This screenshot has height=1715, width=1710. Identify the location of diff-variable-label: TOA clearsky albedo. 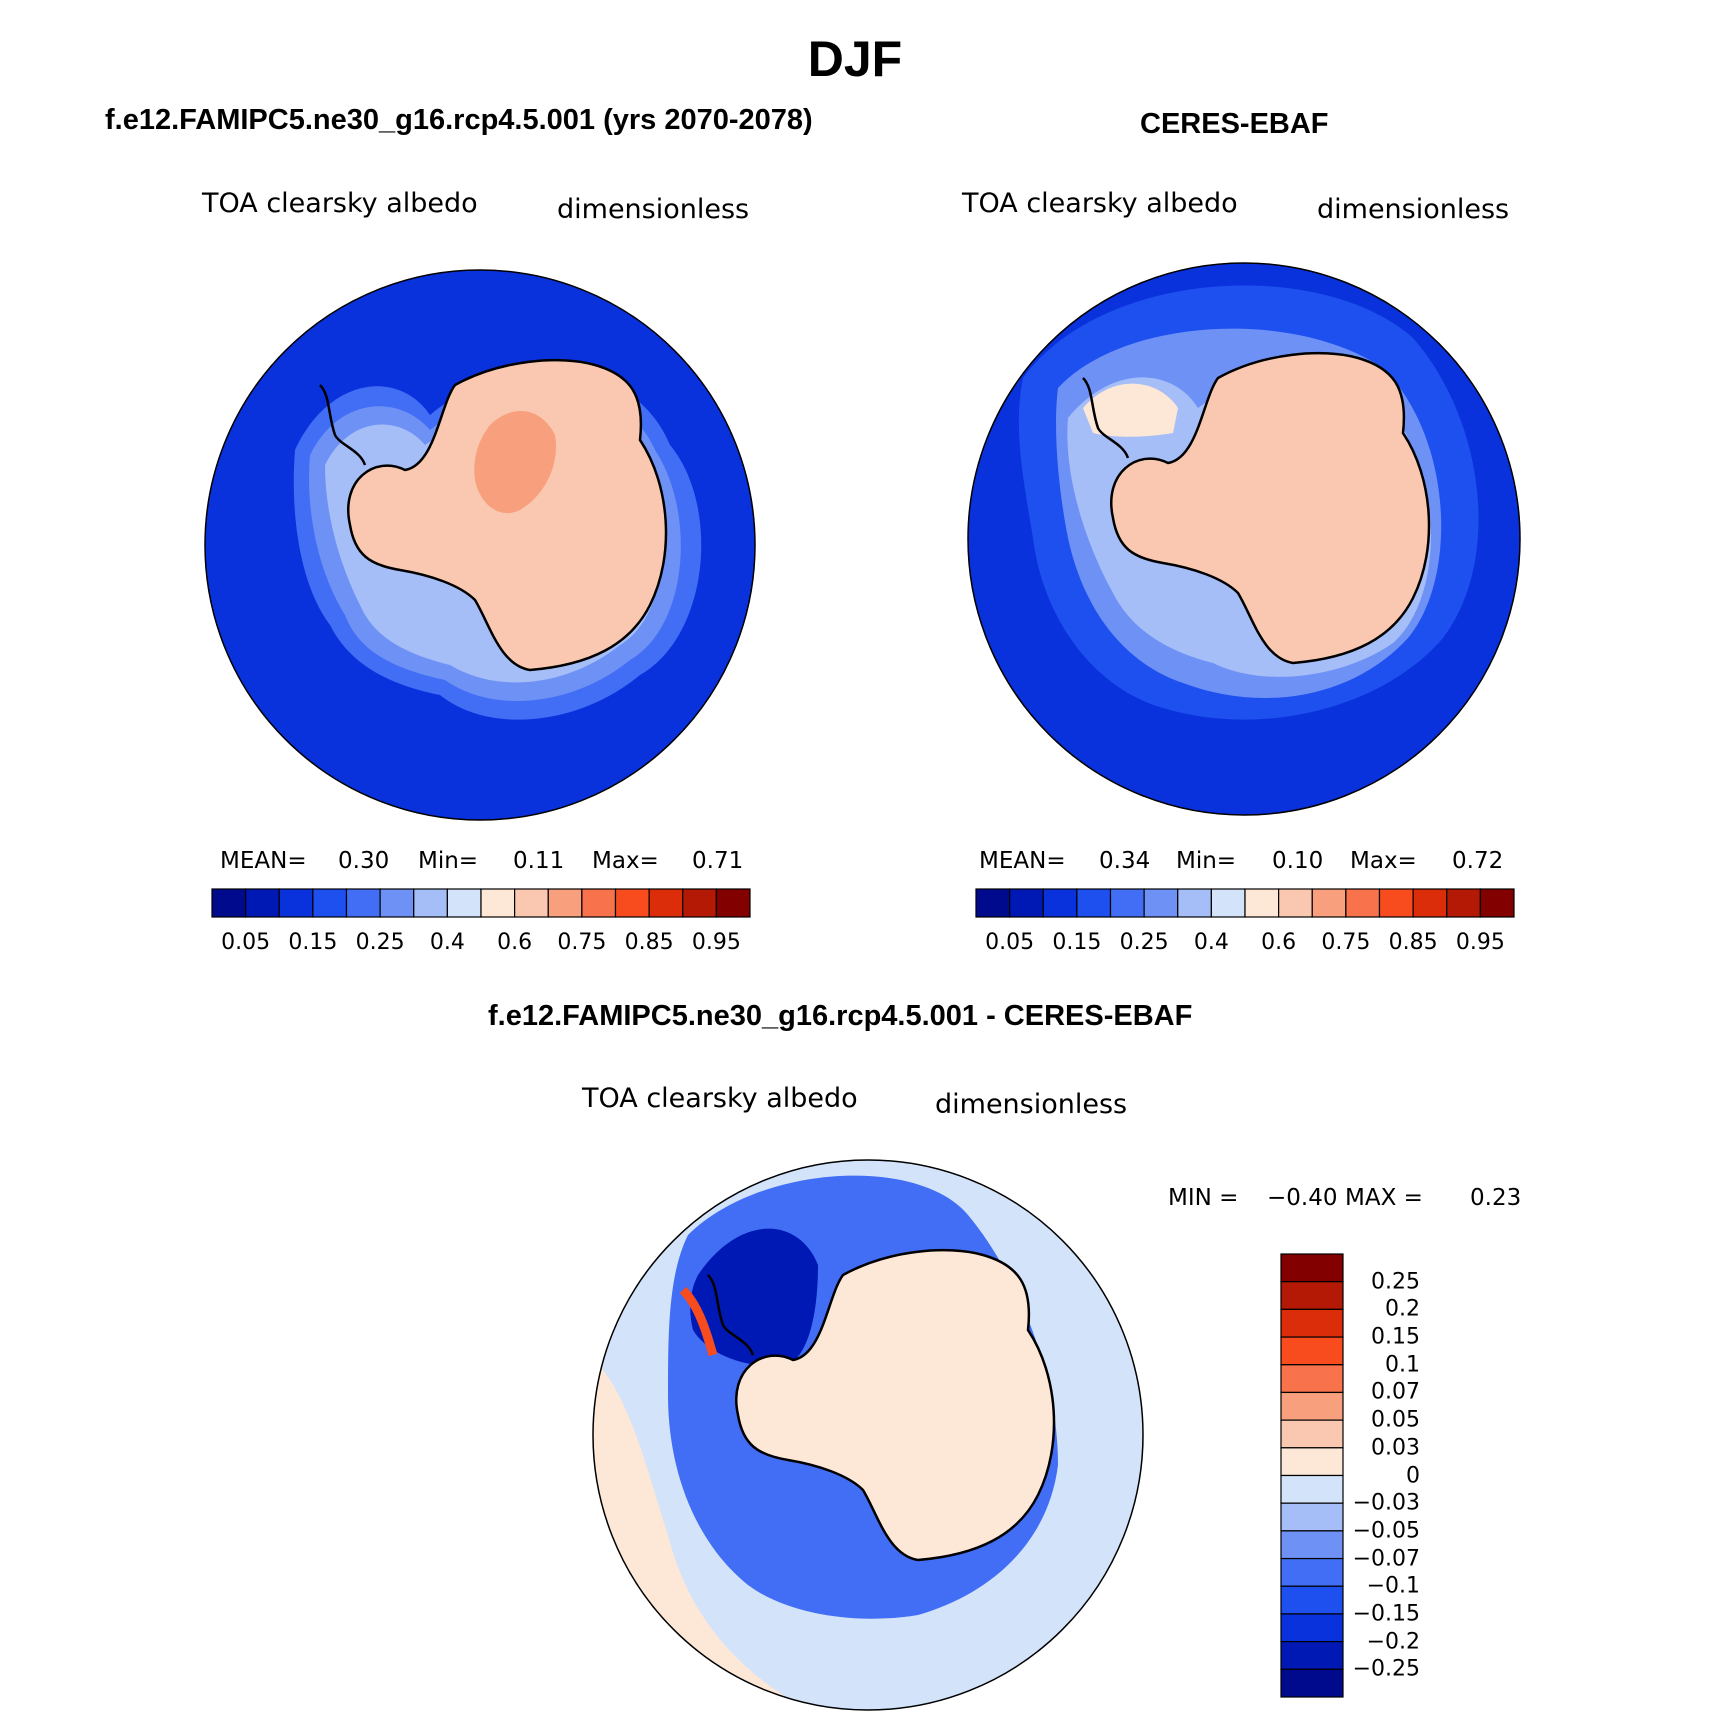
(720, 1098).